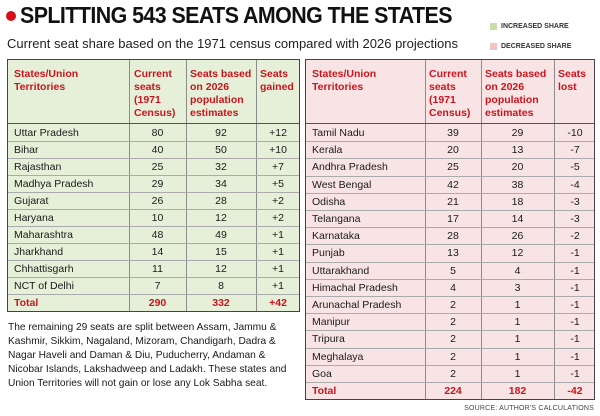 The width and height of the screenshot is (600, 416). Describe the element at coordinates (572, 80) in the screenshot. I see `header-seats-lost: Seats lost` at that location.